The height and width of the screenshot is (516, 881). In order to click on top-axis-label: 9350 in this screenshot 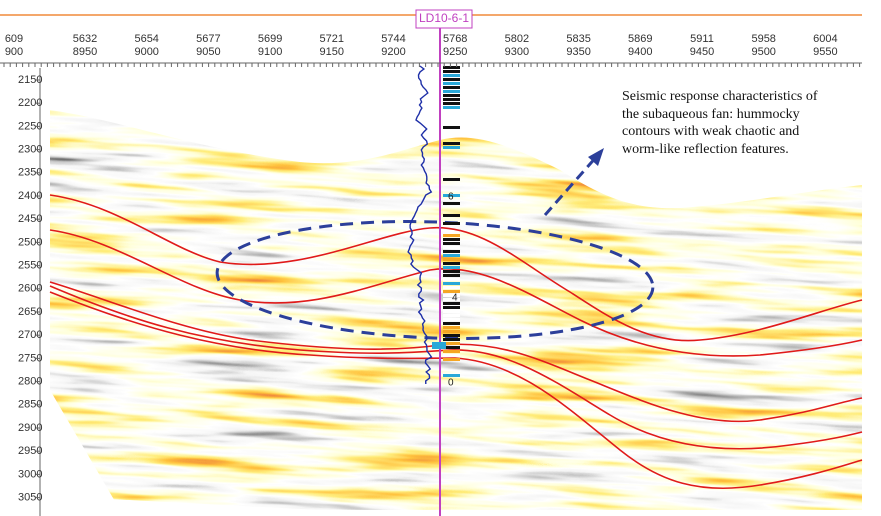, I will do `click(578, 52)`.